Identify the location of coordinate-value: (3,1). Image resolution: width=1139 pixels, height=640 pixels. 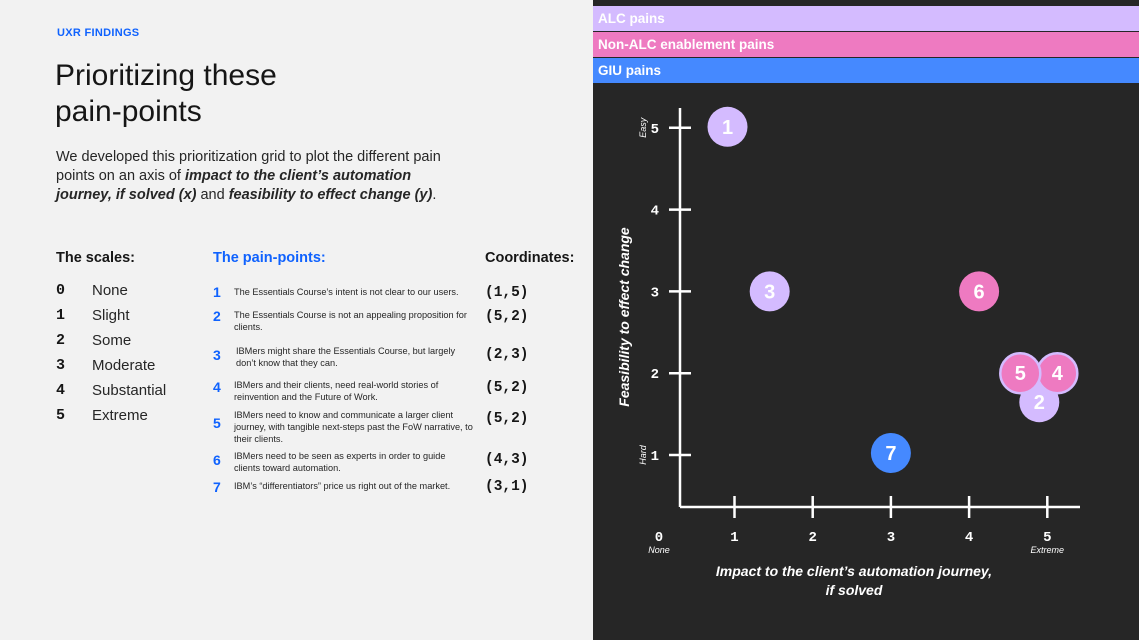
(507, 487).